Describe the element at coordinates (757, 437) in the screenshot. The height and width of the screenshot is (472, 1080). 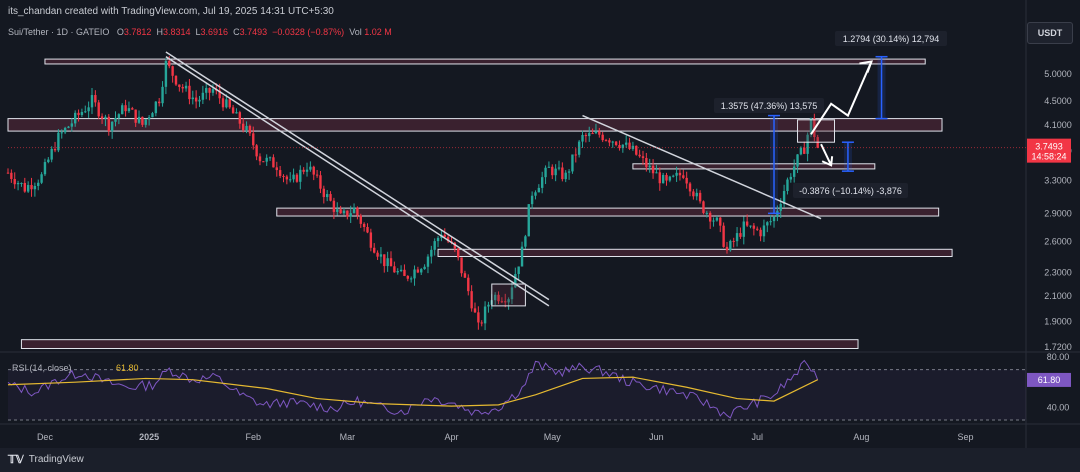
I see `time-tick-label: Jul` at that location.